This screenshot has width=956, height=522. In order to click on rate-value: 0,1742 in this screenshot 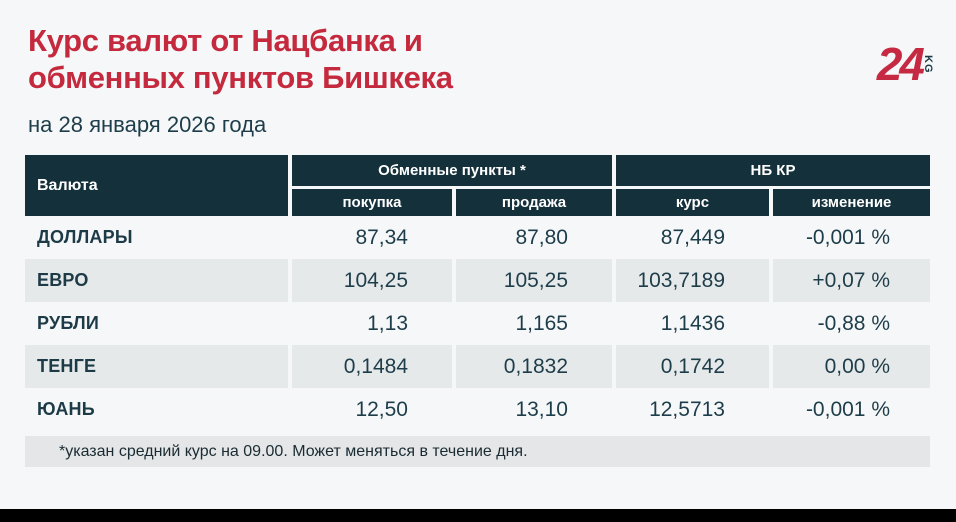, I will do `click(692, 366)`.